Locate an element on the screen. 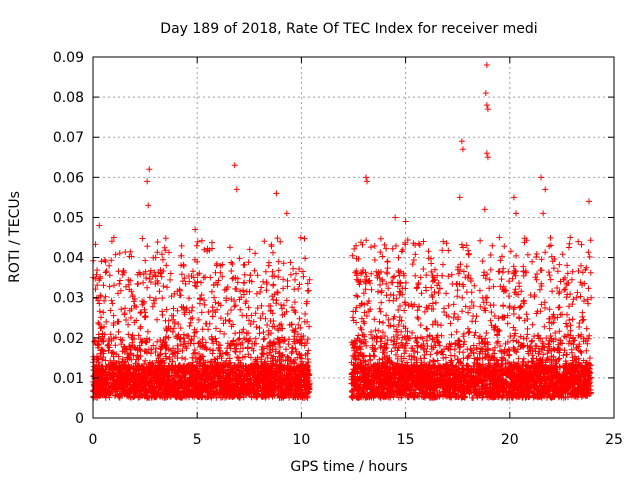  x-tick-label: 5 is located at coordinates (197, 440).